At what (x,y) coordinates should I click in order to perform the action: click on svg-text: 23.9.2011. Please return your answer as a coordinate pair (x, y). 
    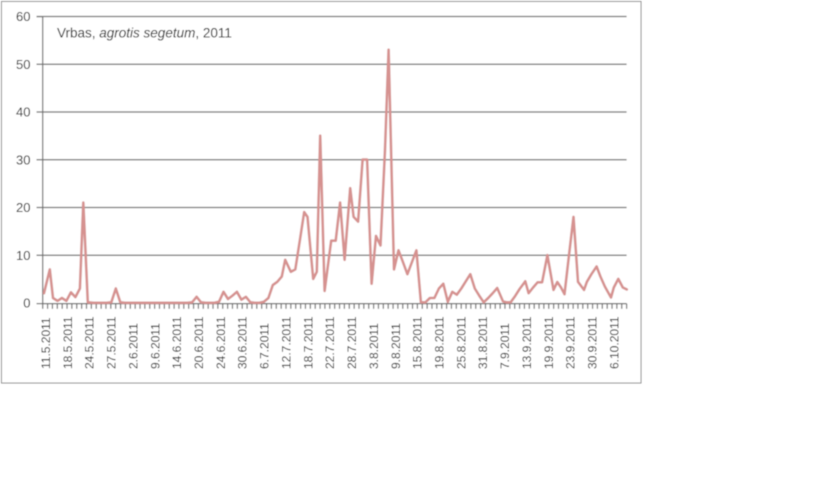
    Looking at the image, I should click on (571, 342).